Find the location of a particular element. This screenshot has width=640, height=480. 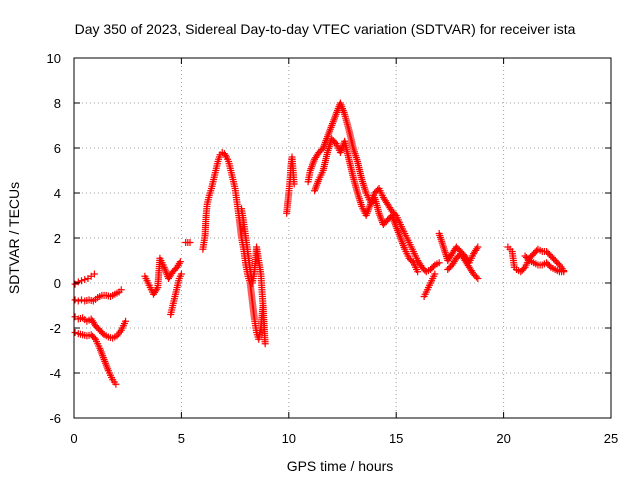

y-tick-label: 0 is located at coordinates (57, 283).